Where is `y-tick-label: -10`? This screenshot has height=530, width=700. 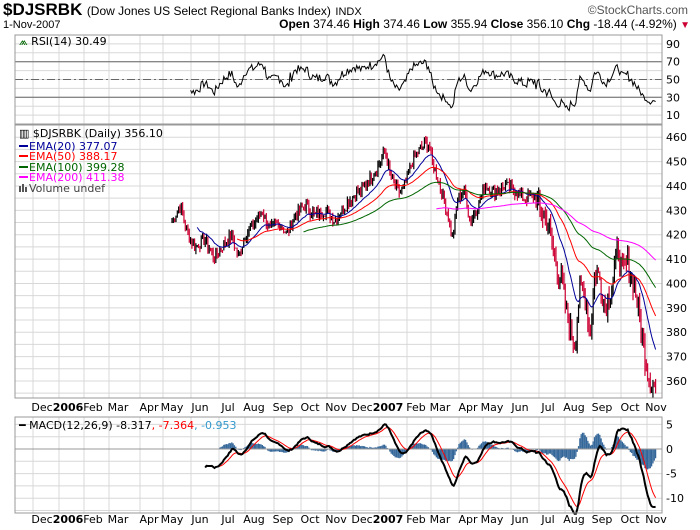 y-tick-label: -10 is located at coordinates (675, 498).